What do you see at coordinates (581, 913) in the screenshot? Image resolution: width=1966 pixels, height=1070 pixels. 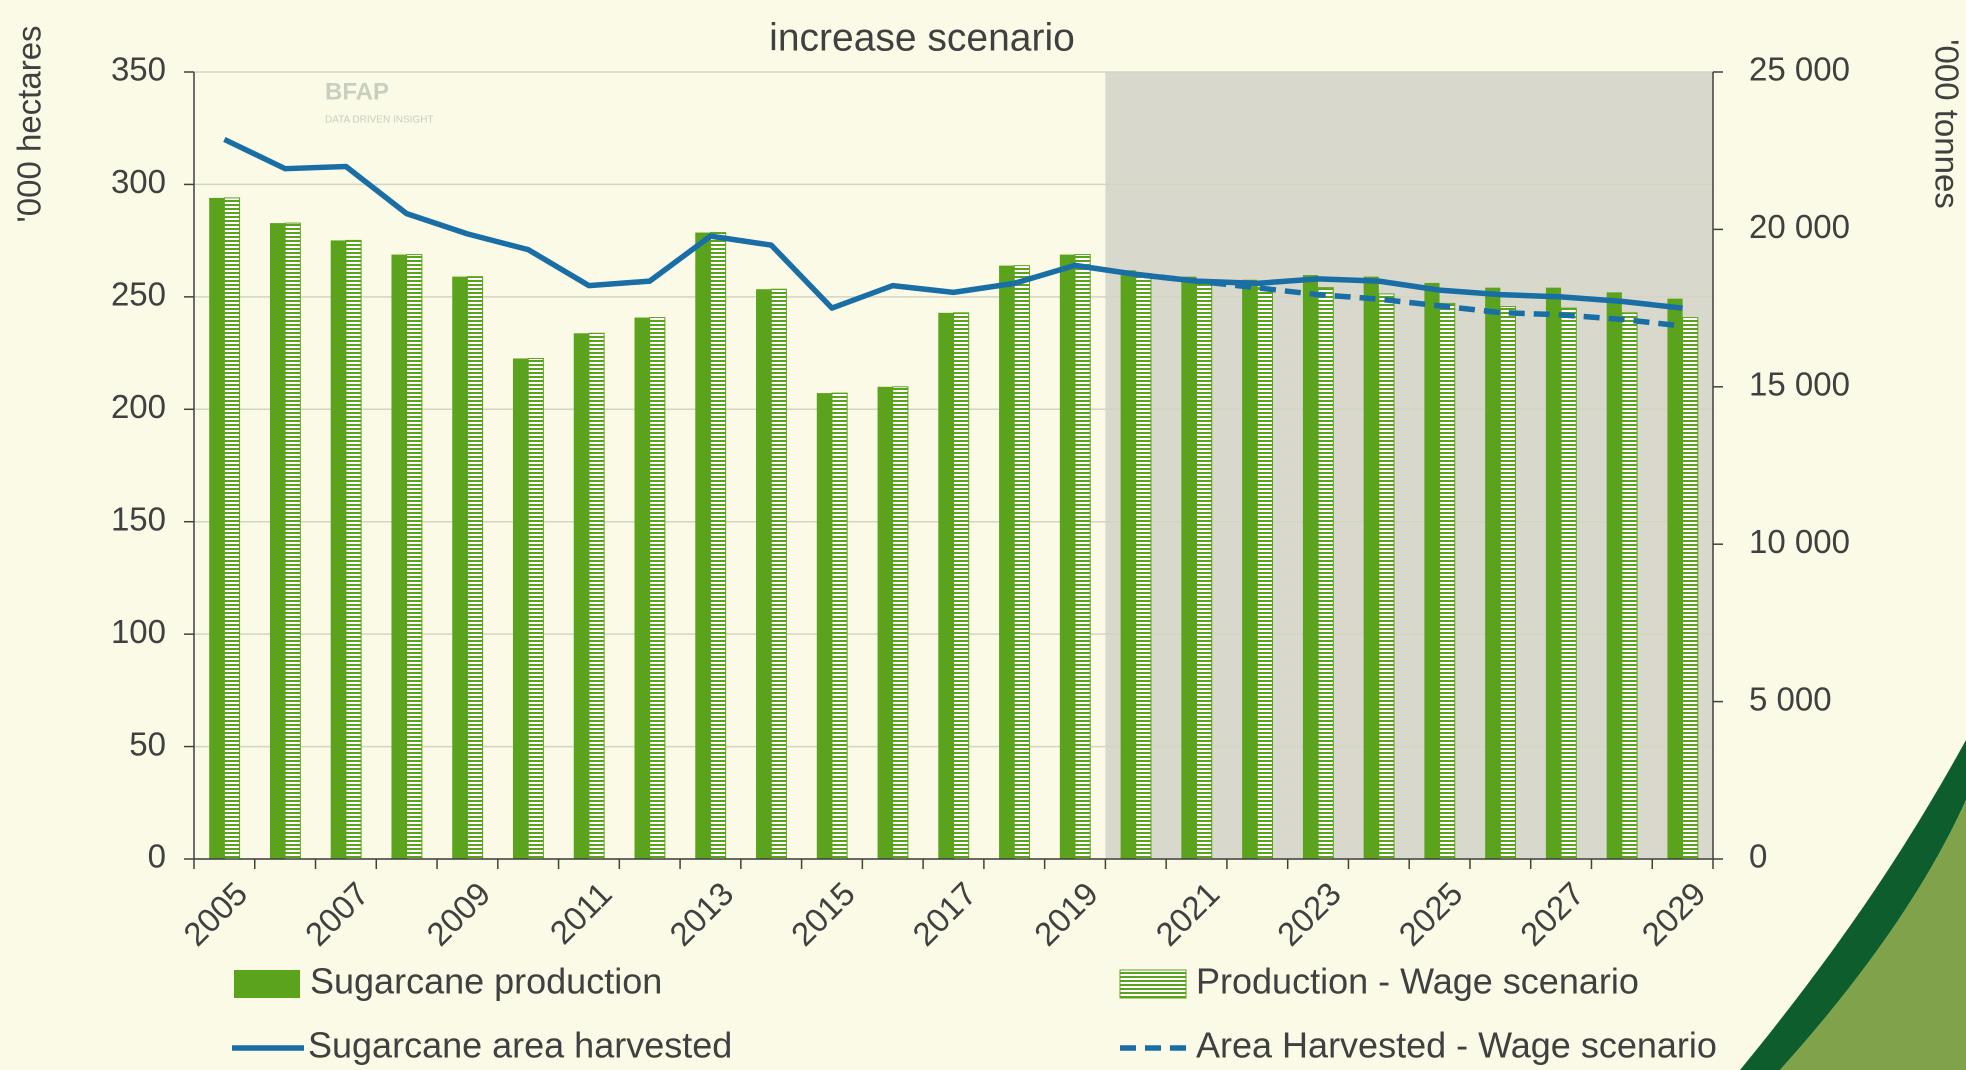 I see `x-tick-label: 2011` at bounding box center [581, 913].